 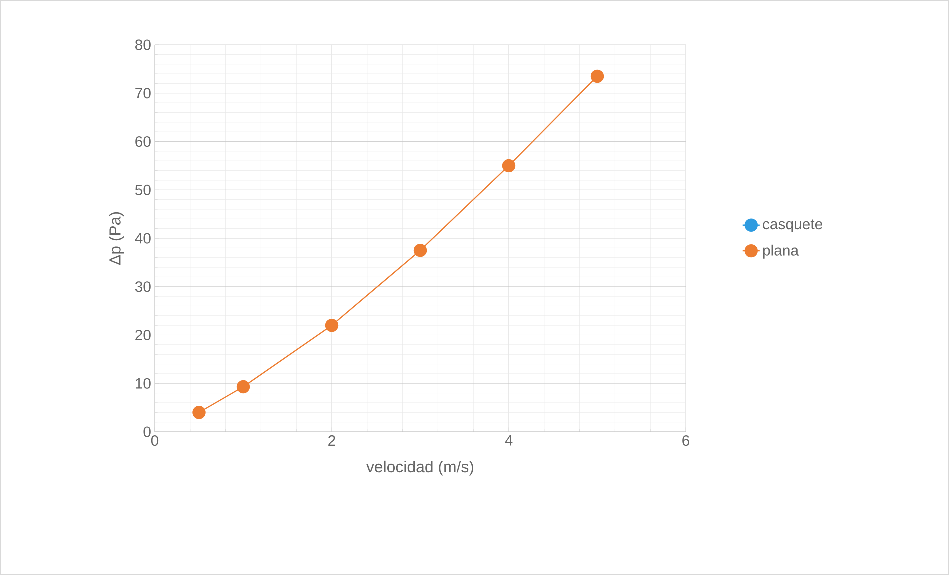 I want to click on y-tick-label: 40, so click(x=143, y=238).